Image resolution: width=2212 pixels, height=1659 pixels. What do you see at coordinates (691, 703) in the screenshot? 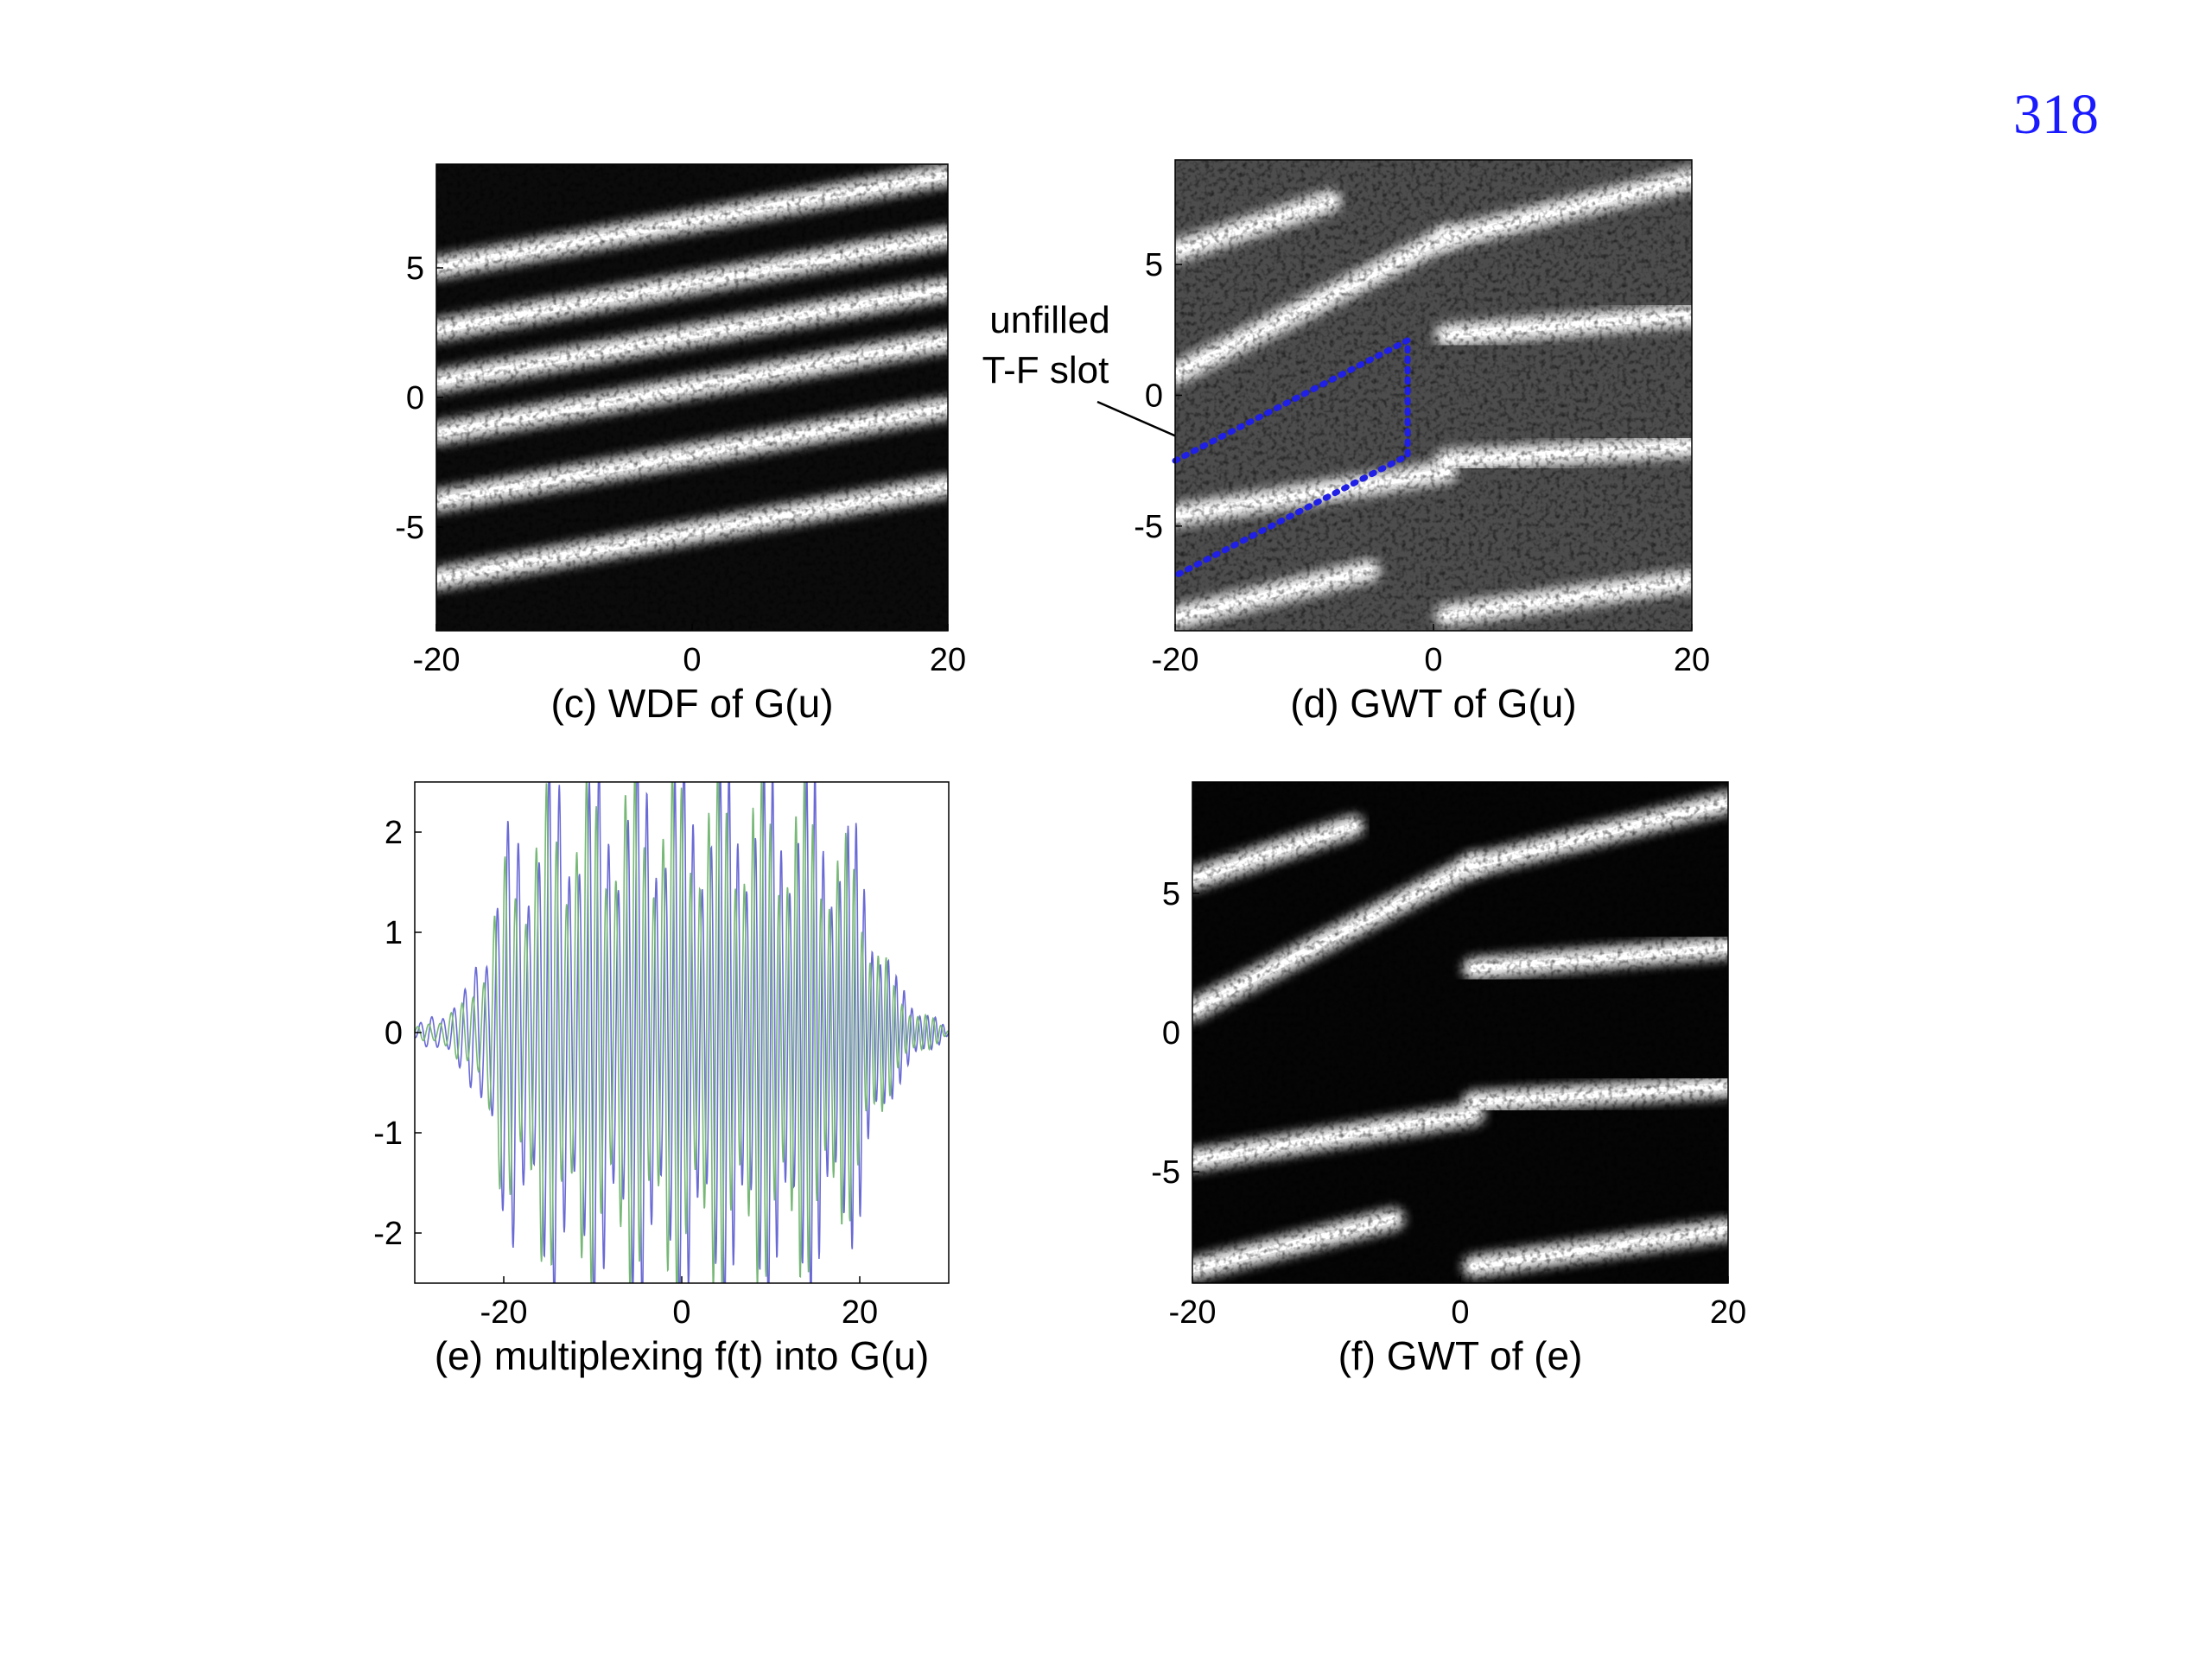
I see `panel-caption: (c) WDF of G(u)` at bounding box center [691, 703].